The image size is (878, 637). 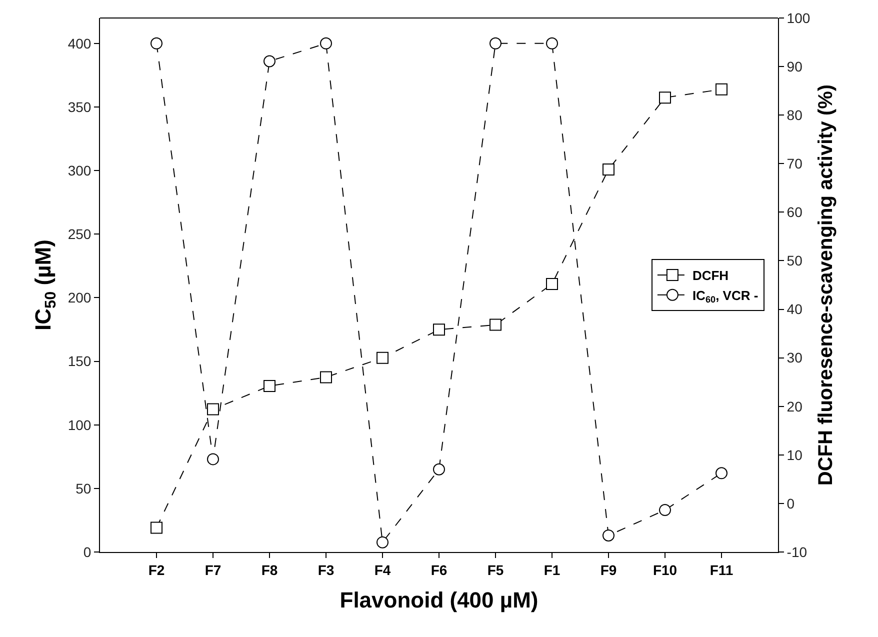 I want to click on x-tick-label: F8, so click(x=269, y=570).